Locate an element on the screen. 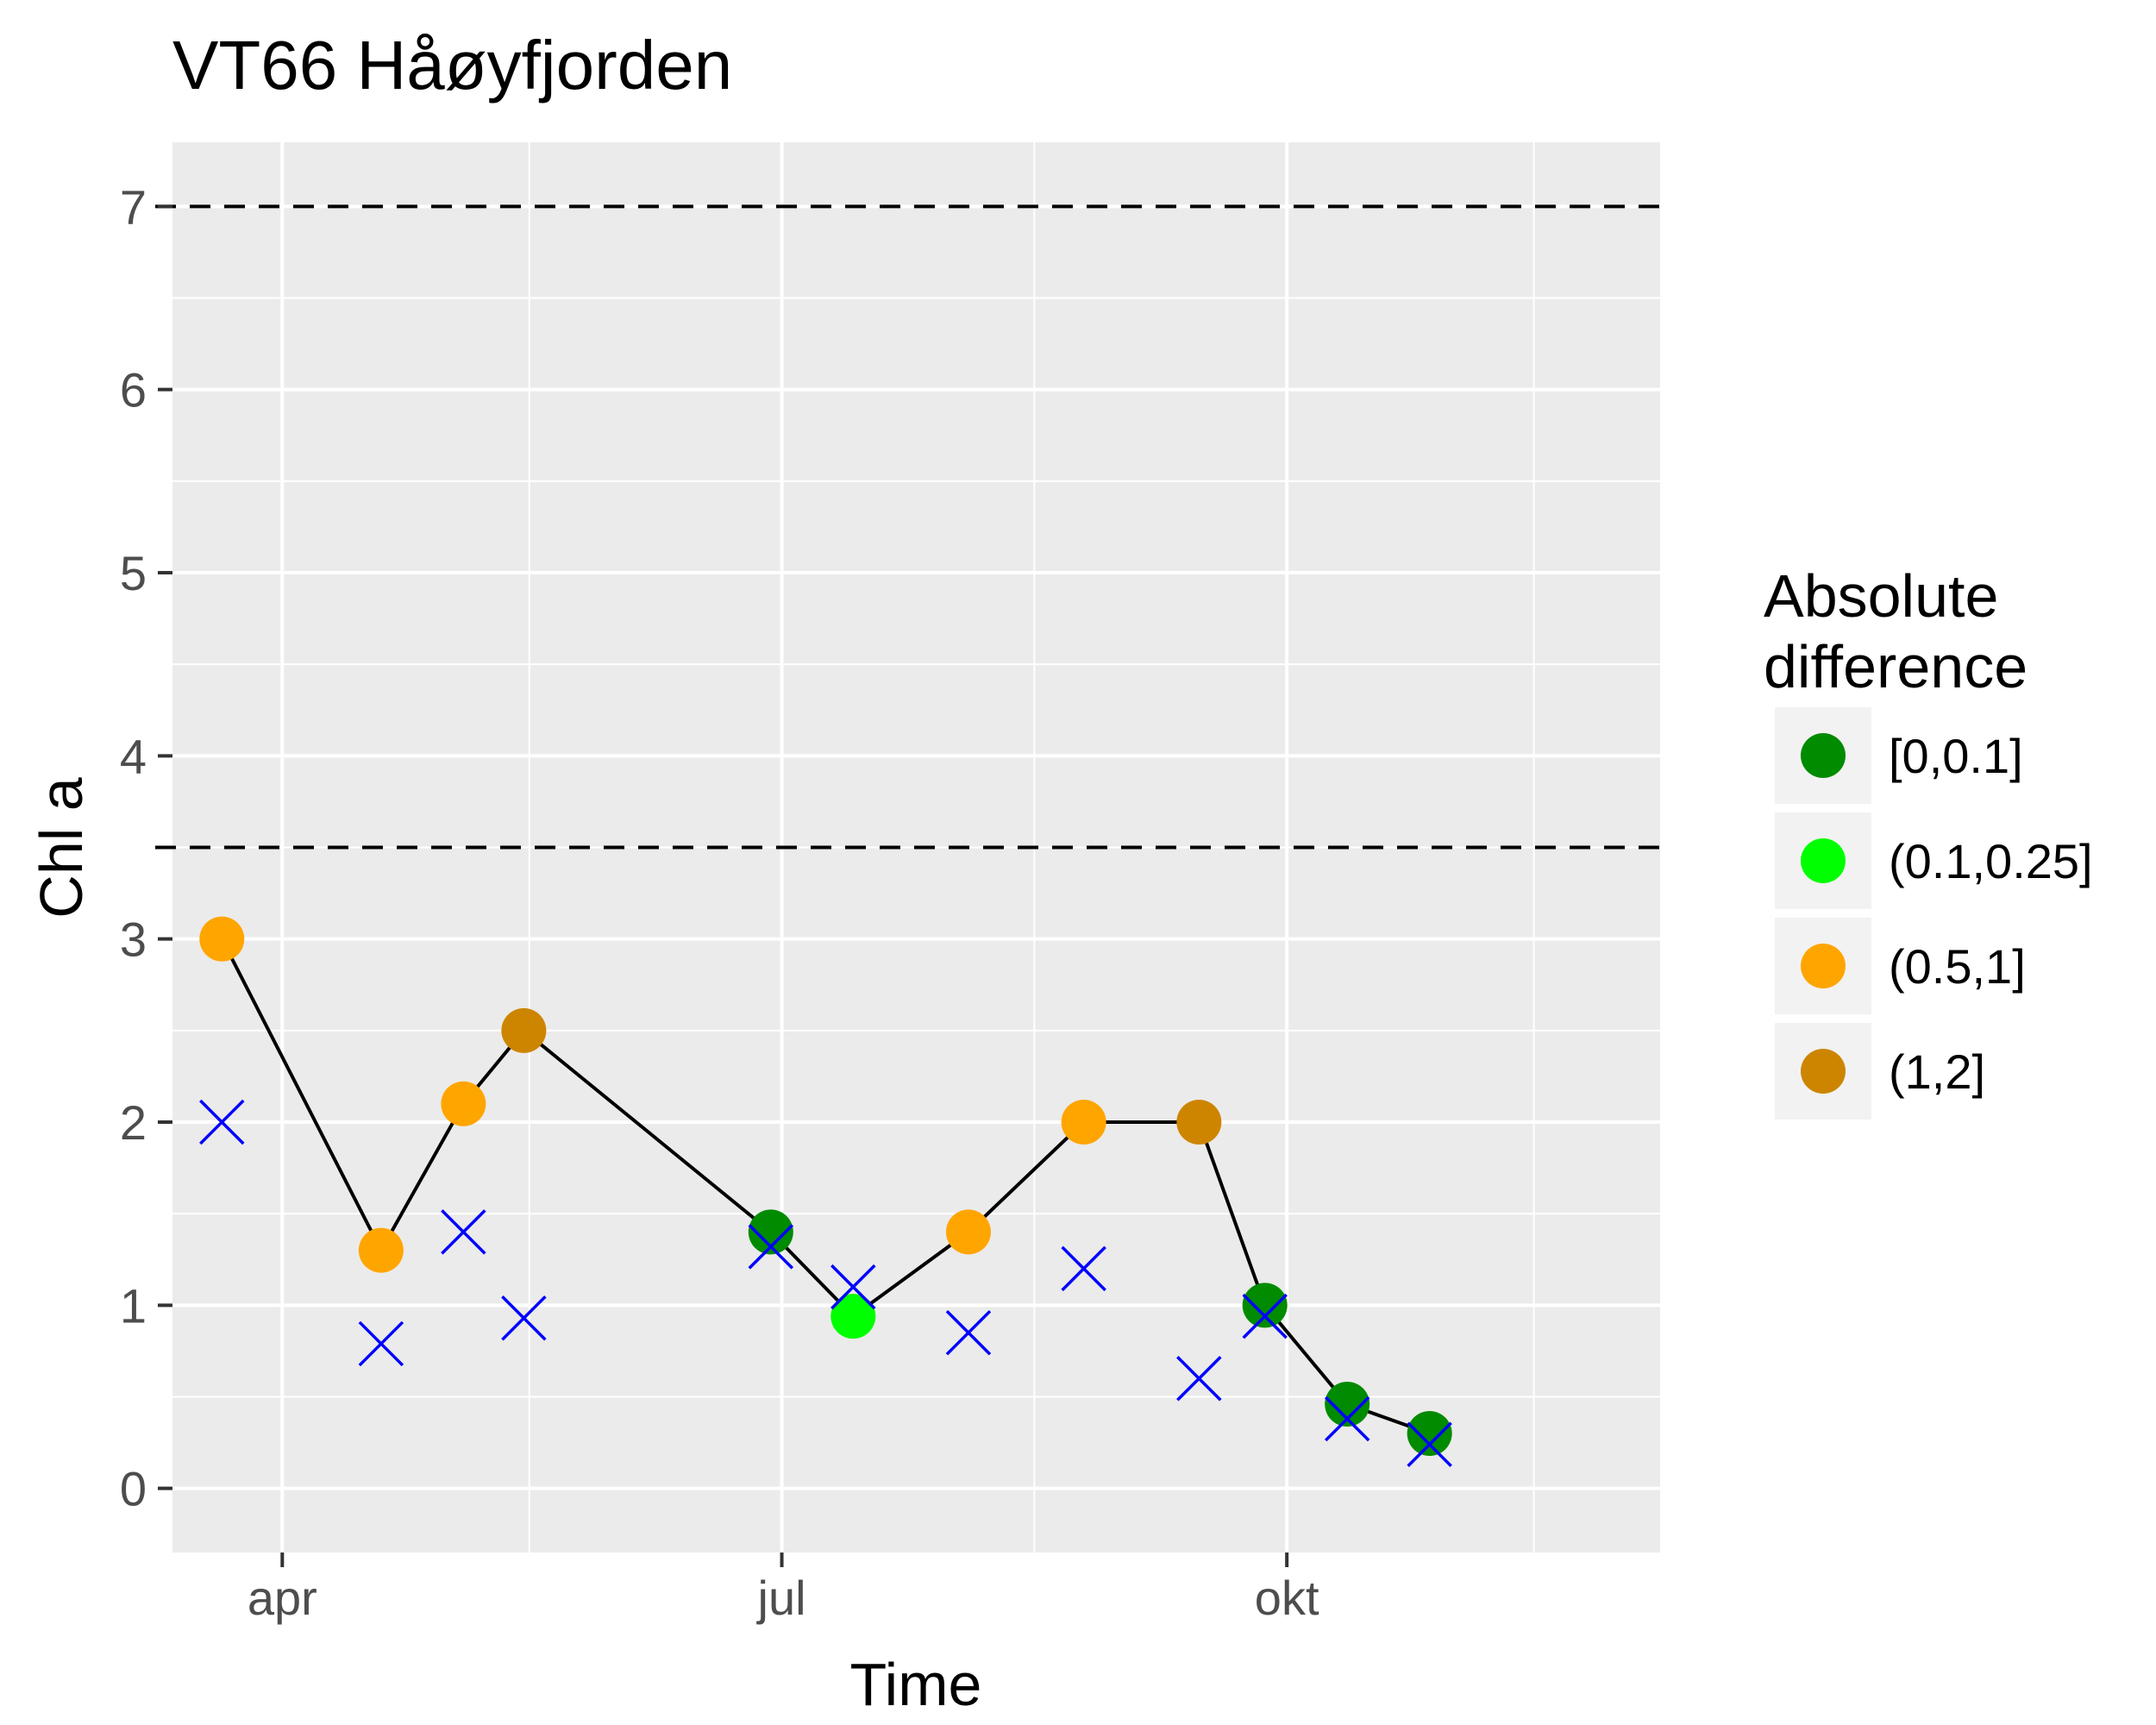 The image size is (2156, 1725). chart-title: VT66 Håøyfjorden is located at coordinates (452, 65).